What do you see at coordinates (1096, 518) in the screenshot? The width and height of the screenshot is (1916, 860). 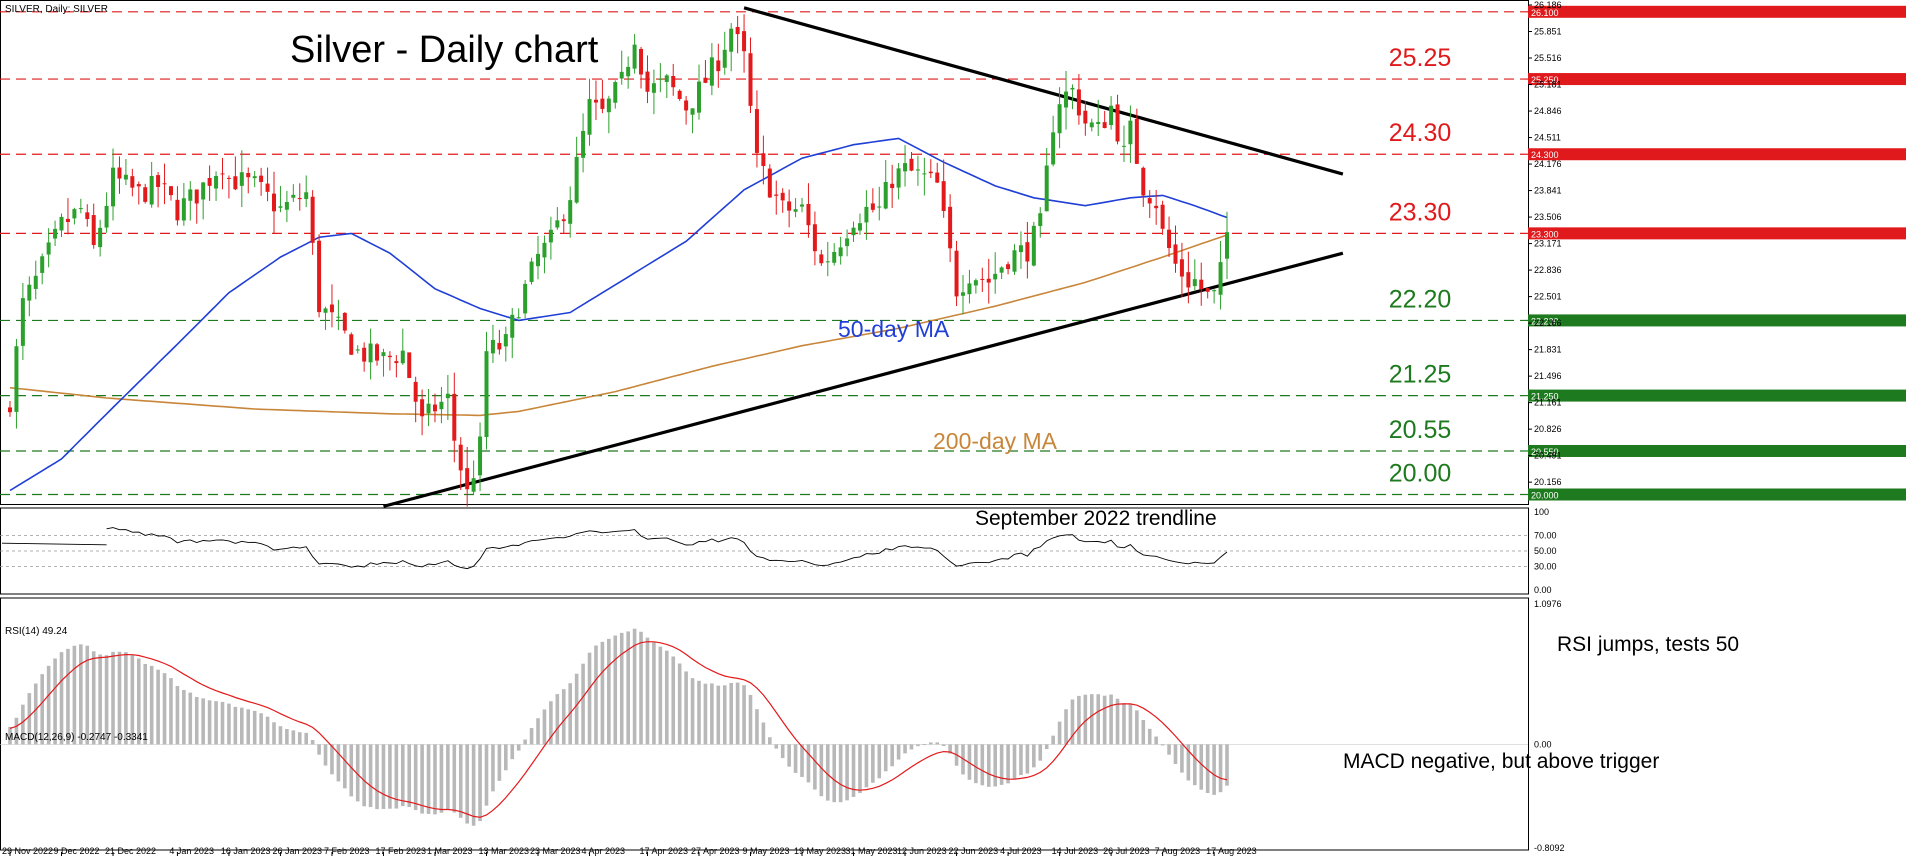 I see `trendline-annotation: September 2022 trendline` at bounding box center [1096, 518].